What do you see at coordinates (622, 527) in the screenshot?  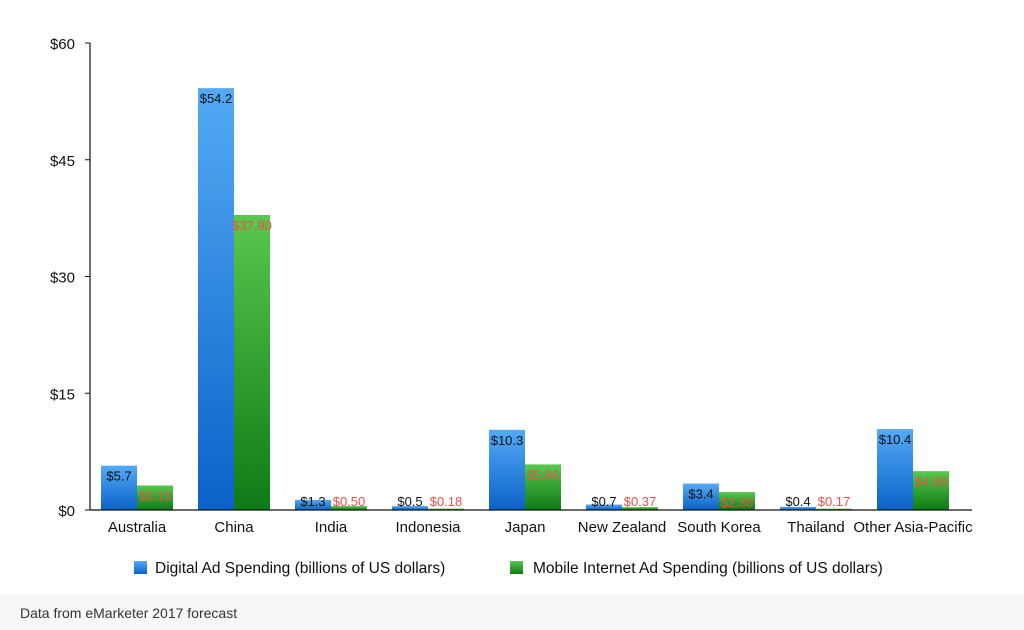 I see `x-tick-label-new-zealand: New Zealand` at bounding box center [622, 527].